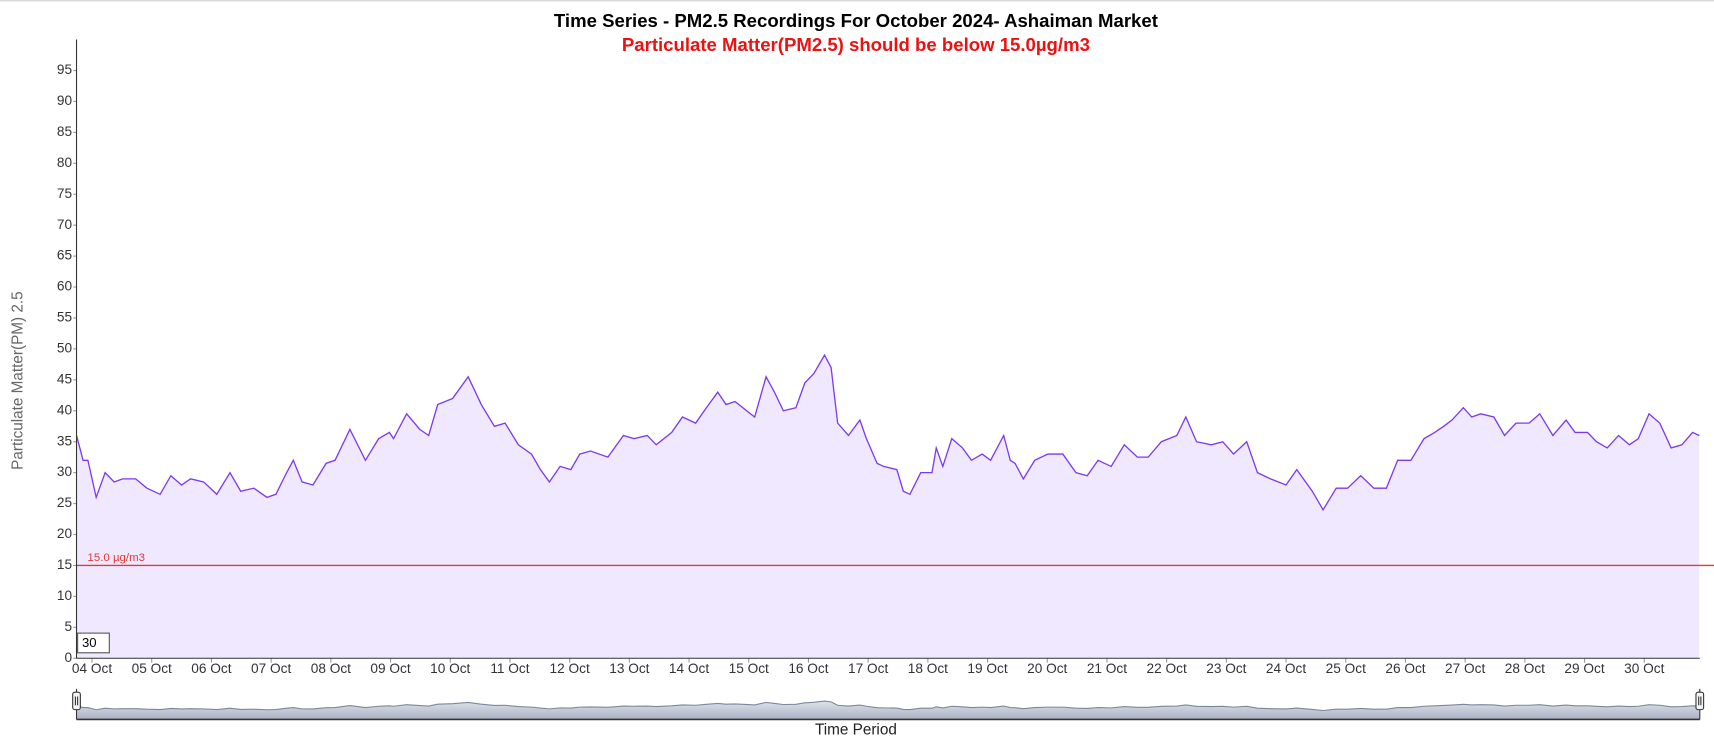 This screenshot has height=747, width=1714. I want to click on x-tick-label: 15 Oct, so click(749, 668).